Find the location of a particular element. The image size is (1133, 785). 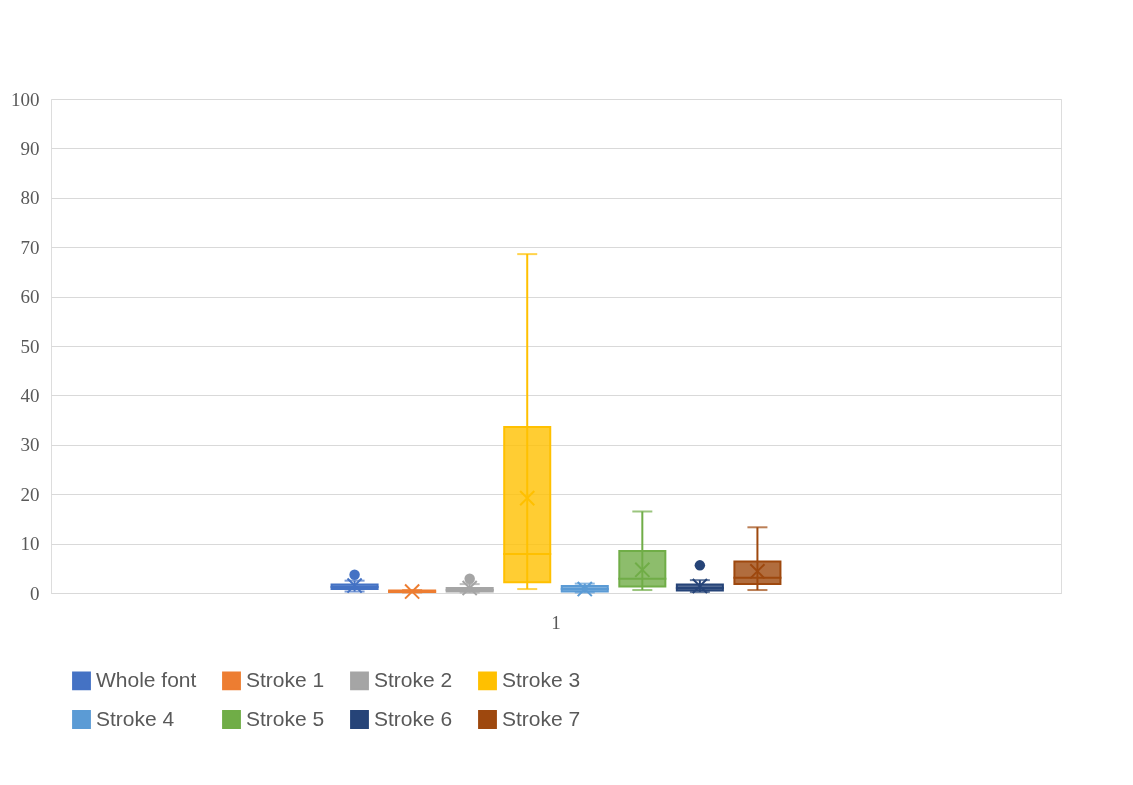

y-tick-label: 60 is located at coordinates (30, 297).